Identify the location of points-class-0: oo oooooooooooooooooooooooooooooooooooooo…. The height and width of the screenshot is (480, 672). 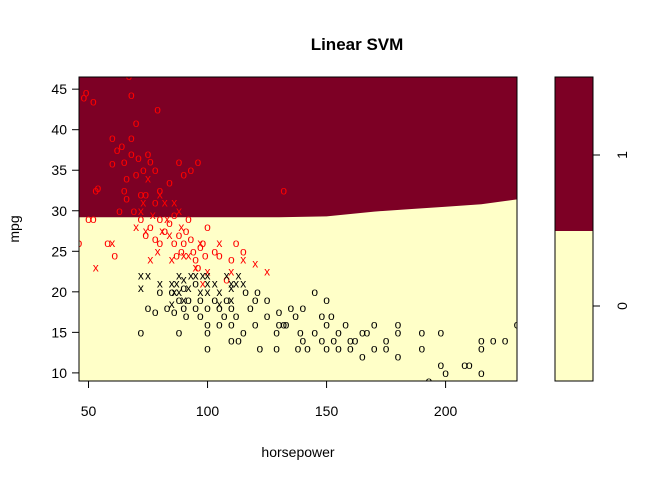
(327, 328).